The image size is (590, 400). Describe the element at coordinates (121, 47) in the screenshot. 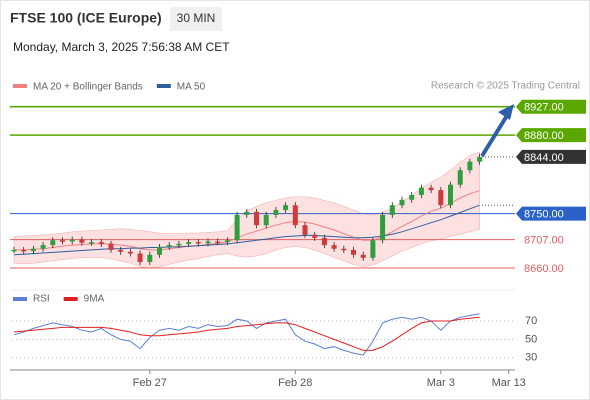

I see `datetime: Monday, March 3, 2025 7:56:38 AM CET` at that location.